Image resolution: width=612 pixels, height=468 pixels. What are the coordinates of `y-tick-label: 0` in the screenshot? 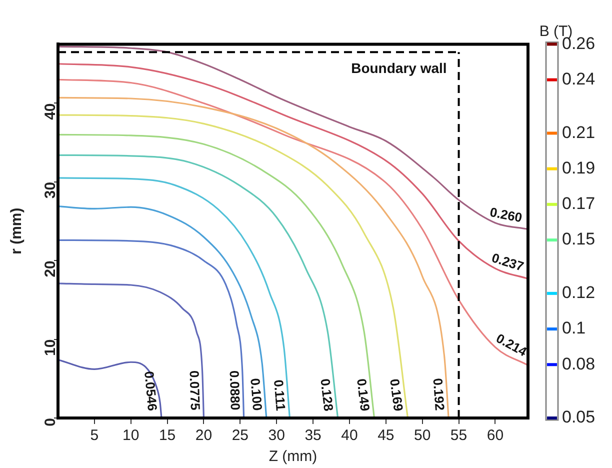 It's located at (51, 422).